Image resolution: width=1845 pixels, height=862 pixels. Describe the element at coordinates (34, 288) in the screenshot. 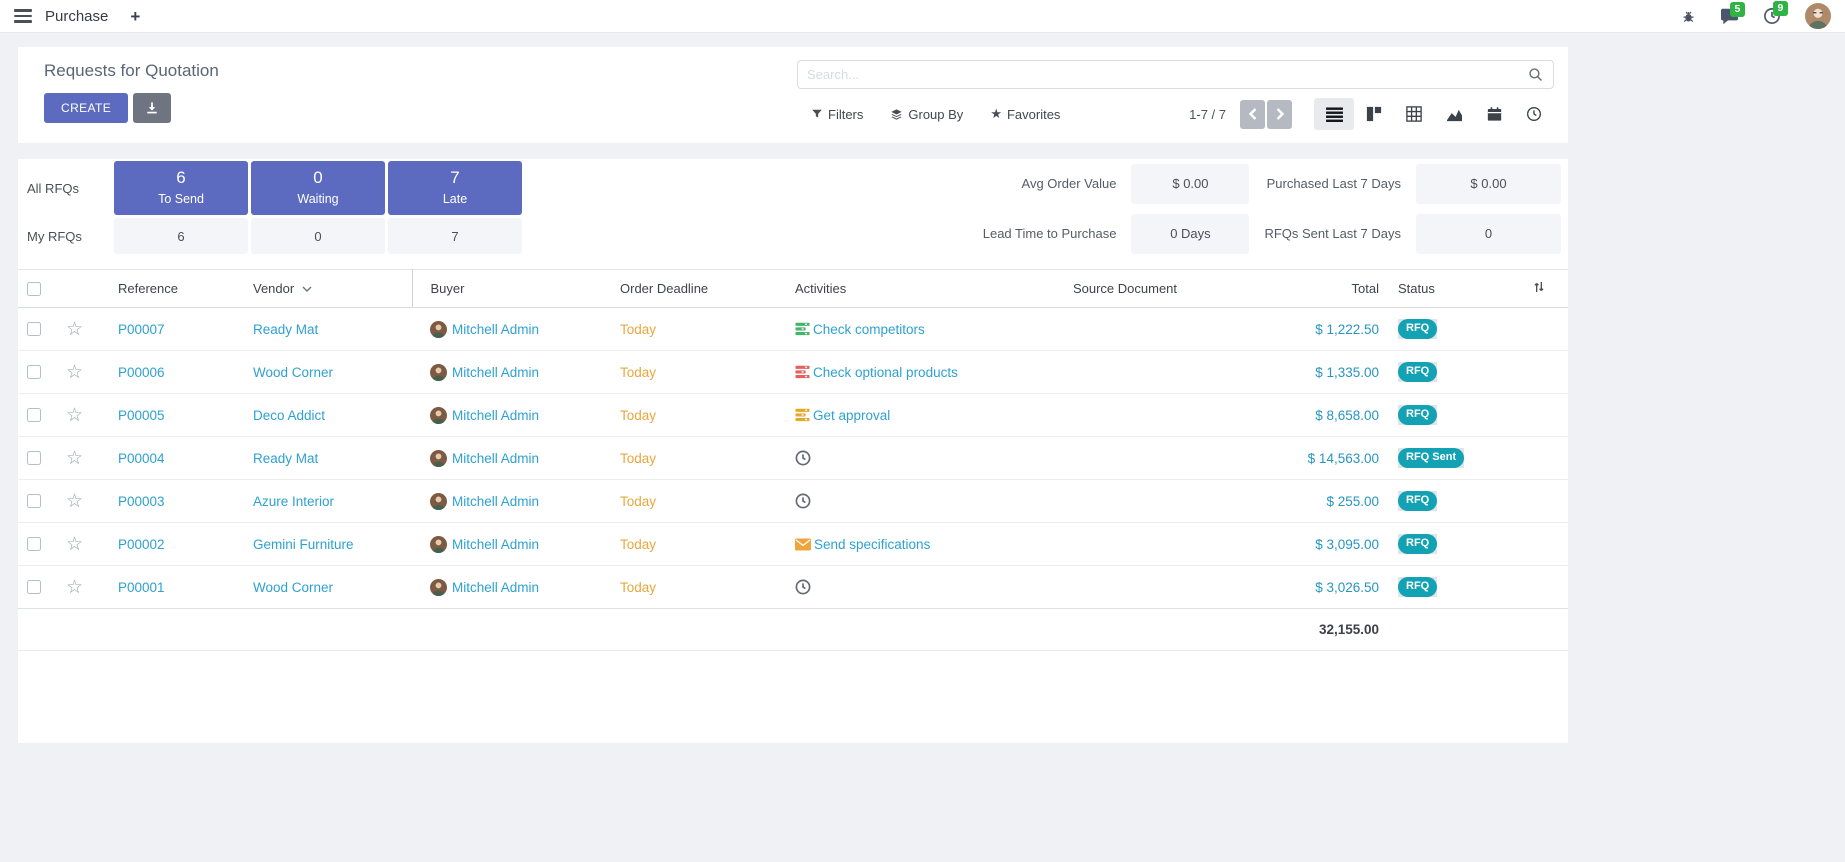

I see `select-all-checkbox` at that location.